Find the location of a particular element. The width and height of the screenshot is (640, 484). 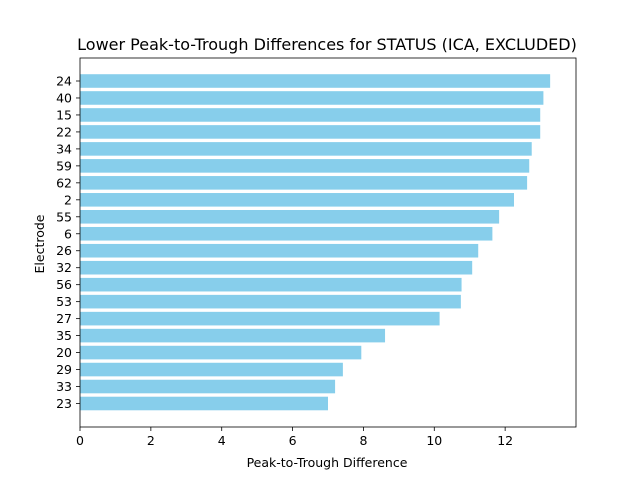

x-tick-label: 10 is located at coordinates (434, 440).